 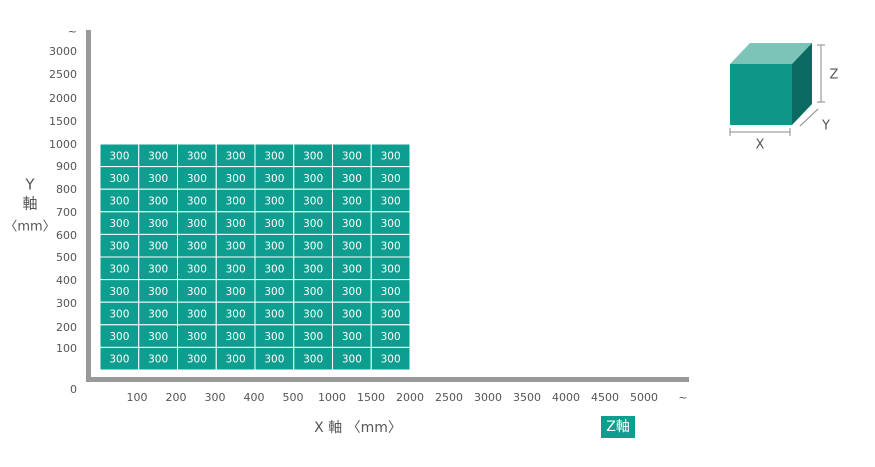 What do you see at coordinates (66, 303) in the screenshot?
I see `y-tick-label: 300` at bounding box center [66, 303].